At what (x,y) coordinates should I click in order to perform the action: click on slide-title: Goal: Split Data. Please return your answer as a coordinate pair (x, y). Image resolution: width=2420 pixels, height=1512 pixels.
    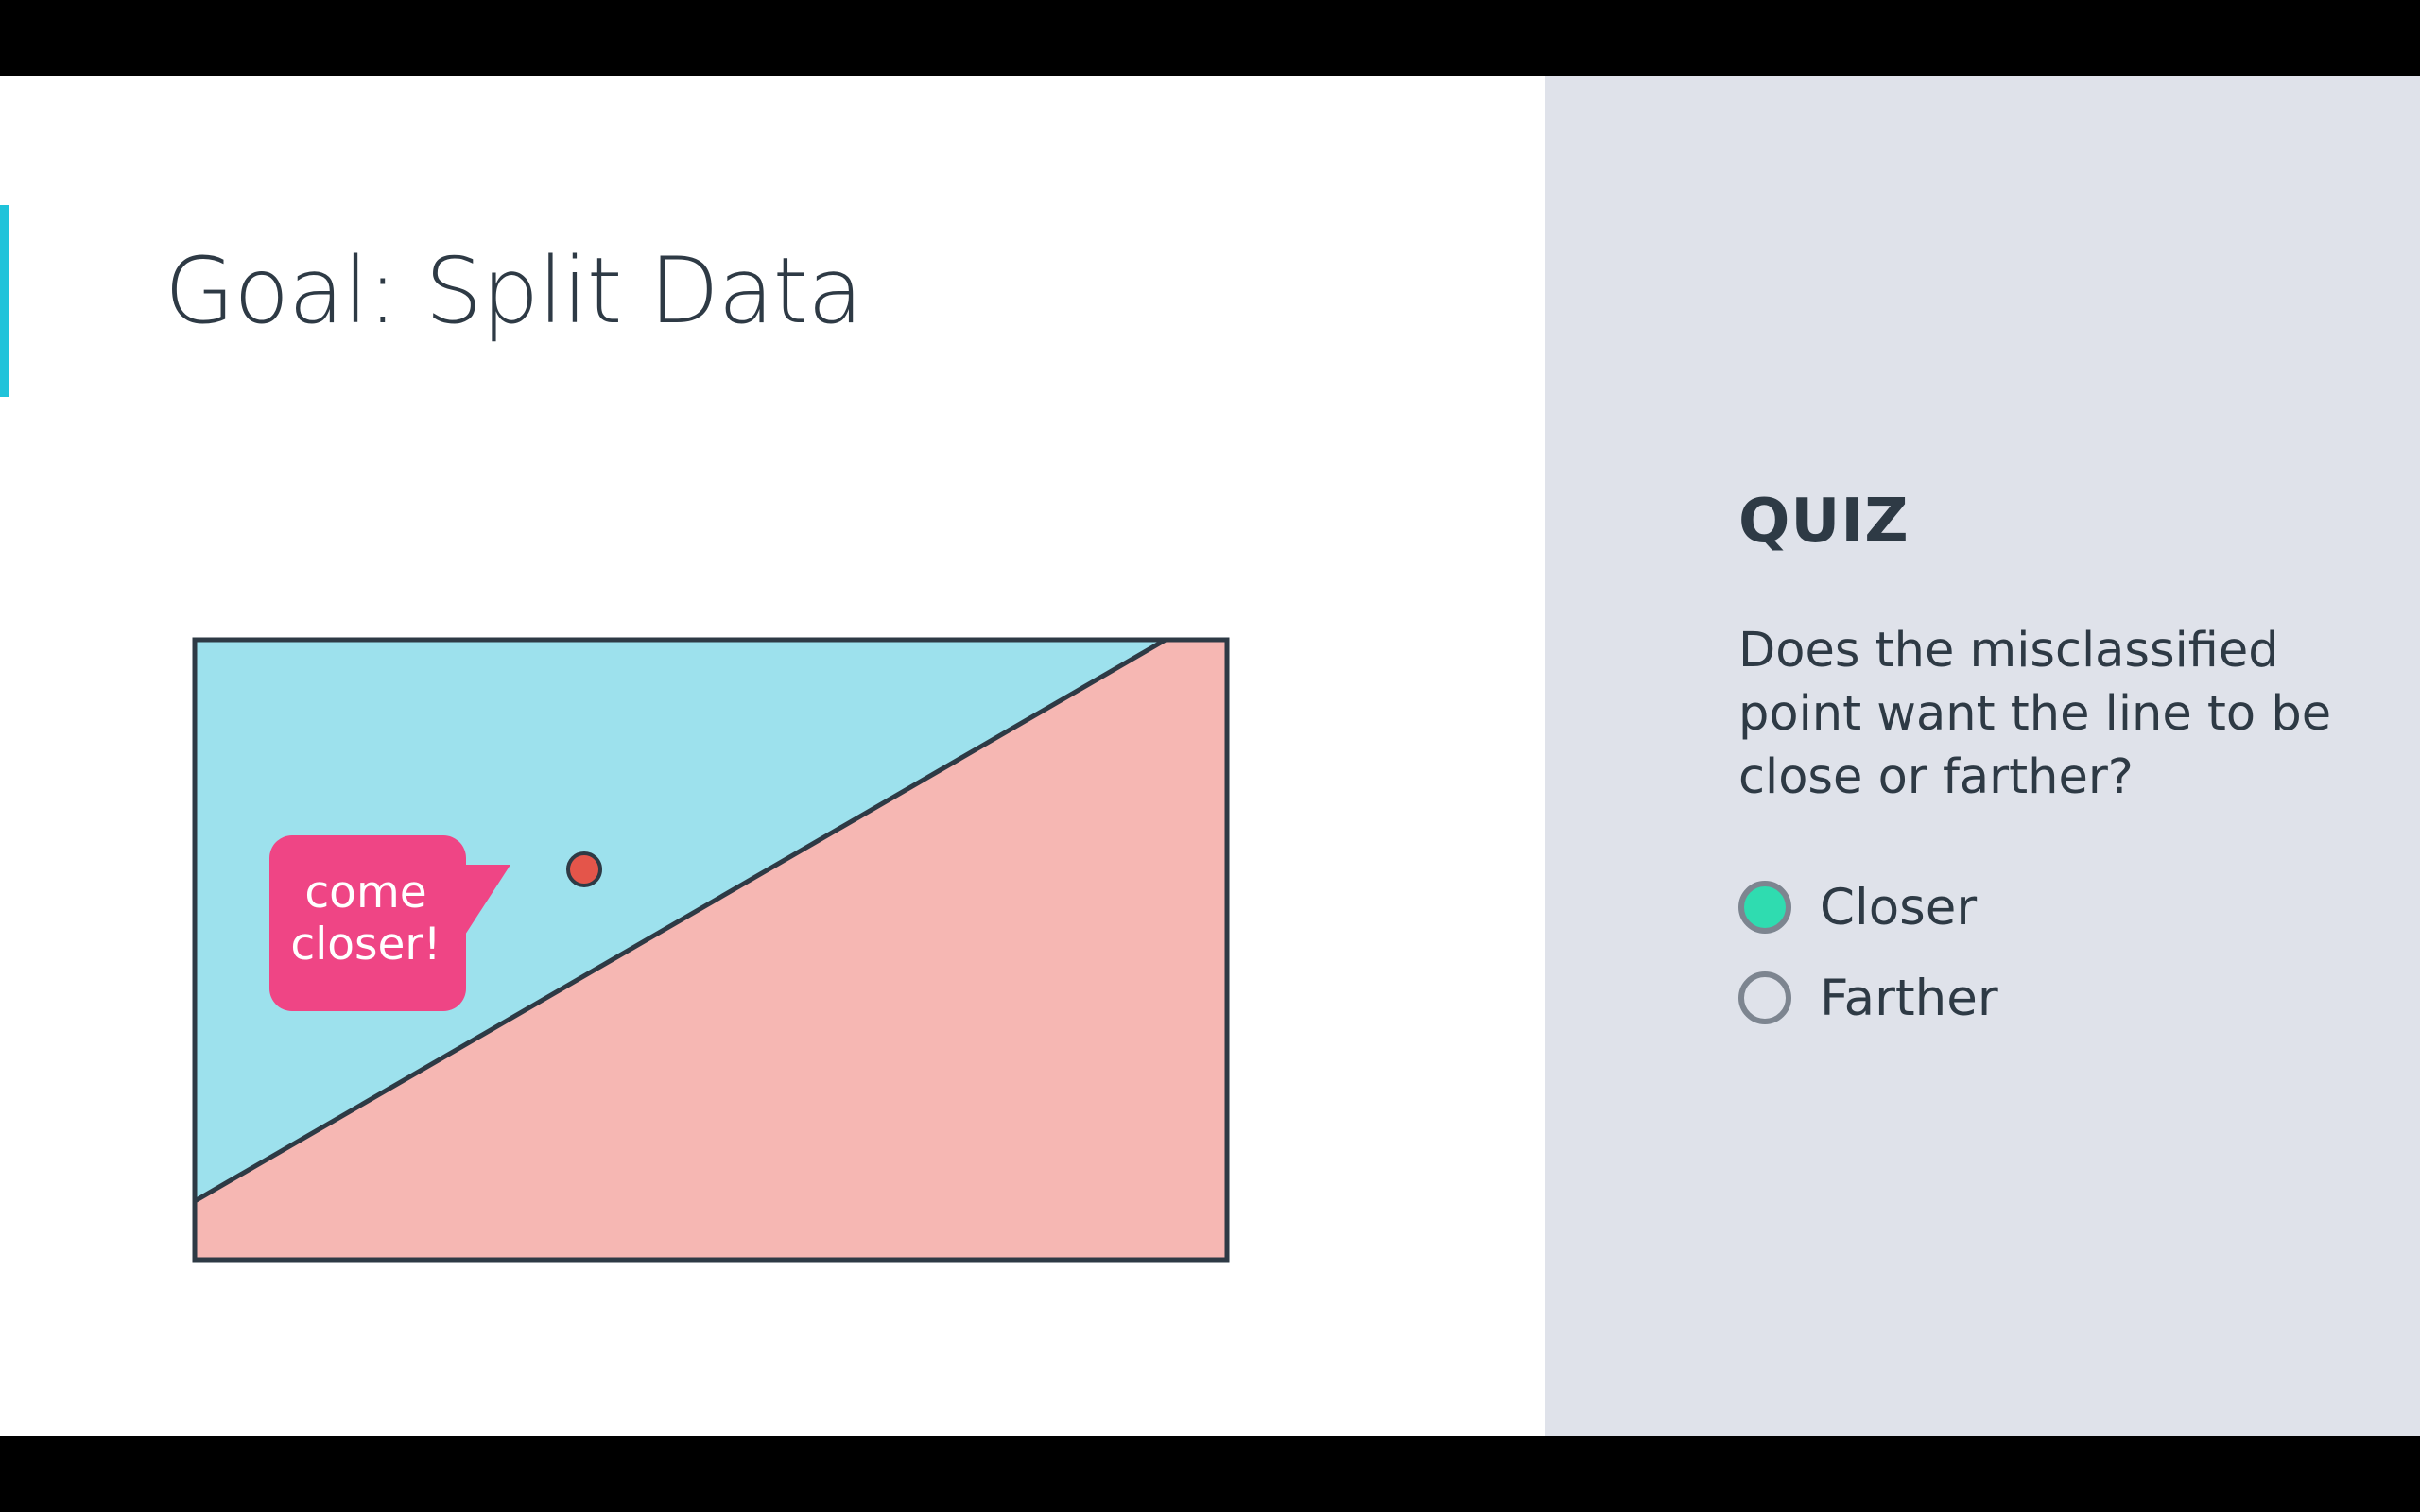
    Looking at the image, I should click on (513, 291).